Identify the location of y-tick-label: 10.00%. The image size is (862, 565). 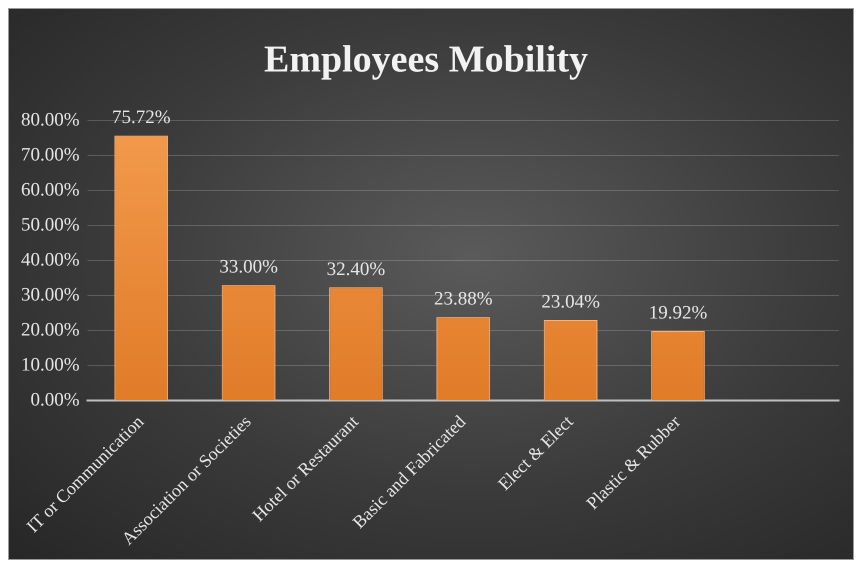
(50, 365).